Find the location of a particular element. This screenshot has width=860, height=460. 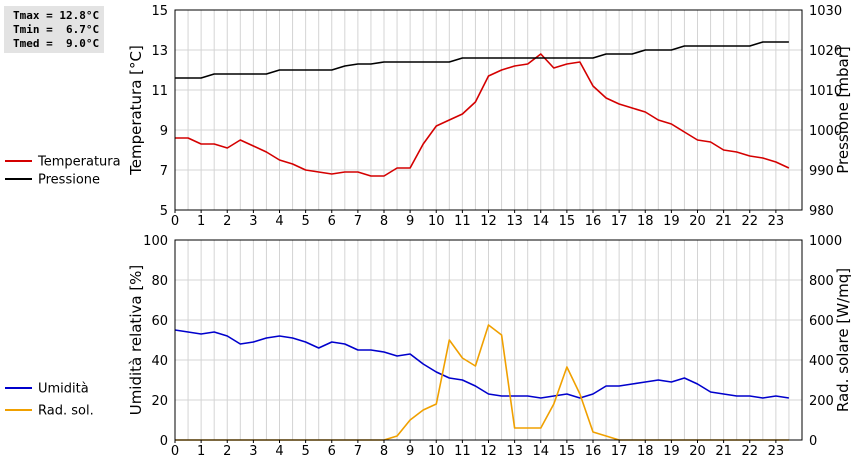

stats-box: Tmax = 12.8°C Tmin = 6.7°C Tmed = 9.0°C is located at coordinates (54, 29).